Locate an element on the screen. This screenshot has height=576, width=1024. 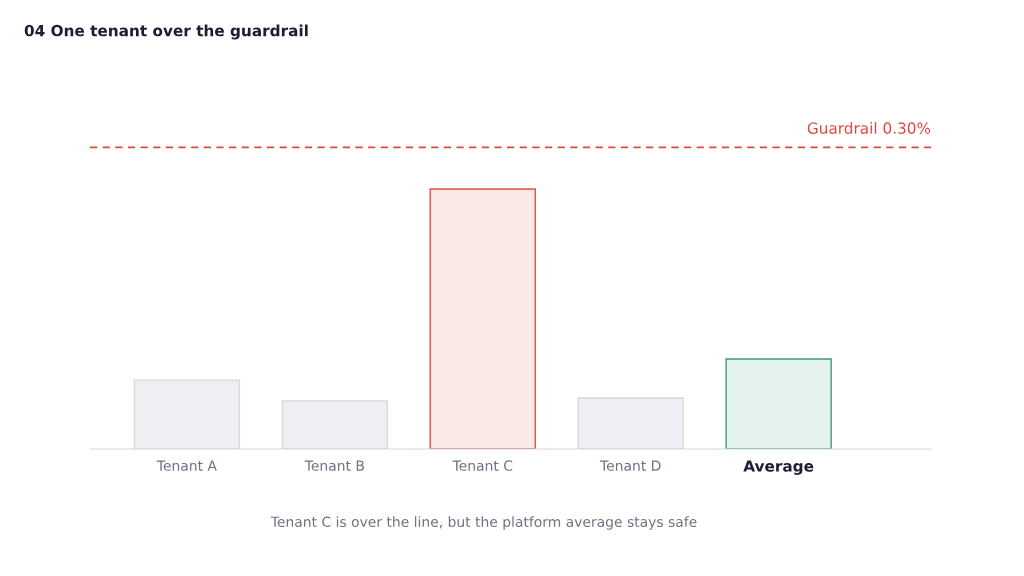
text: Tenant C is over the line, but the platform average stays safe is located at coordinates (483, 523).